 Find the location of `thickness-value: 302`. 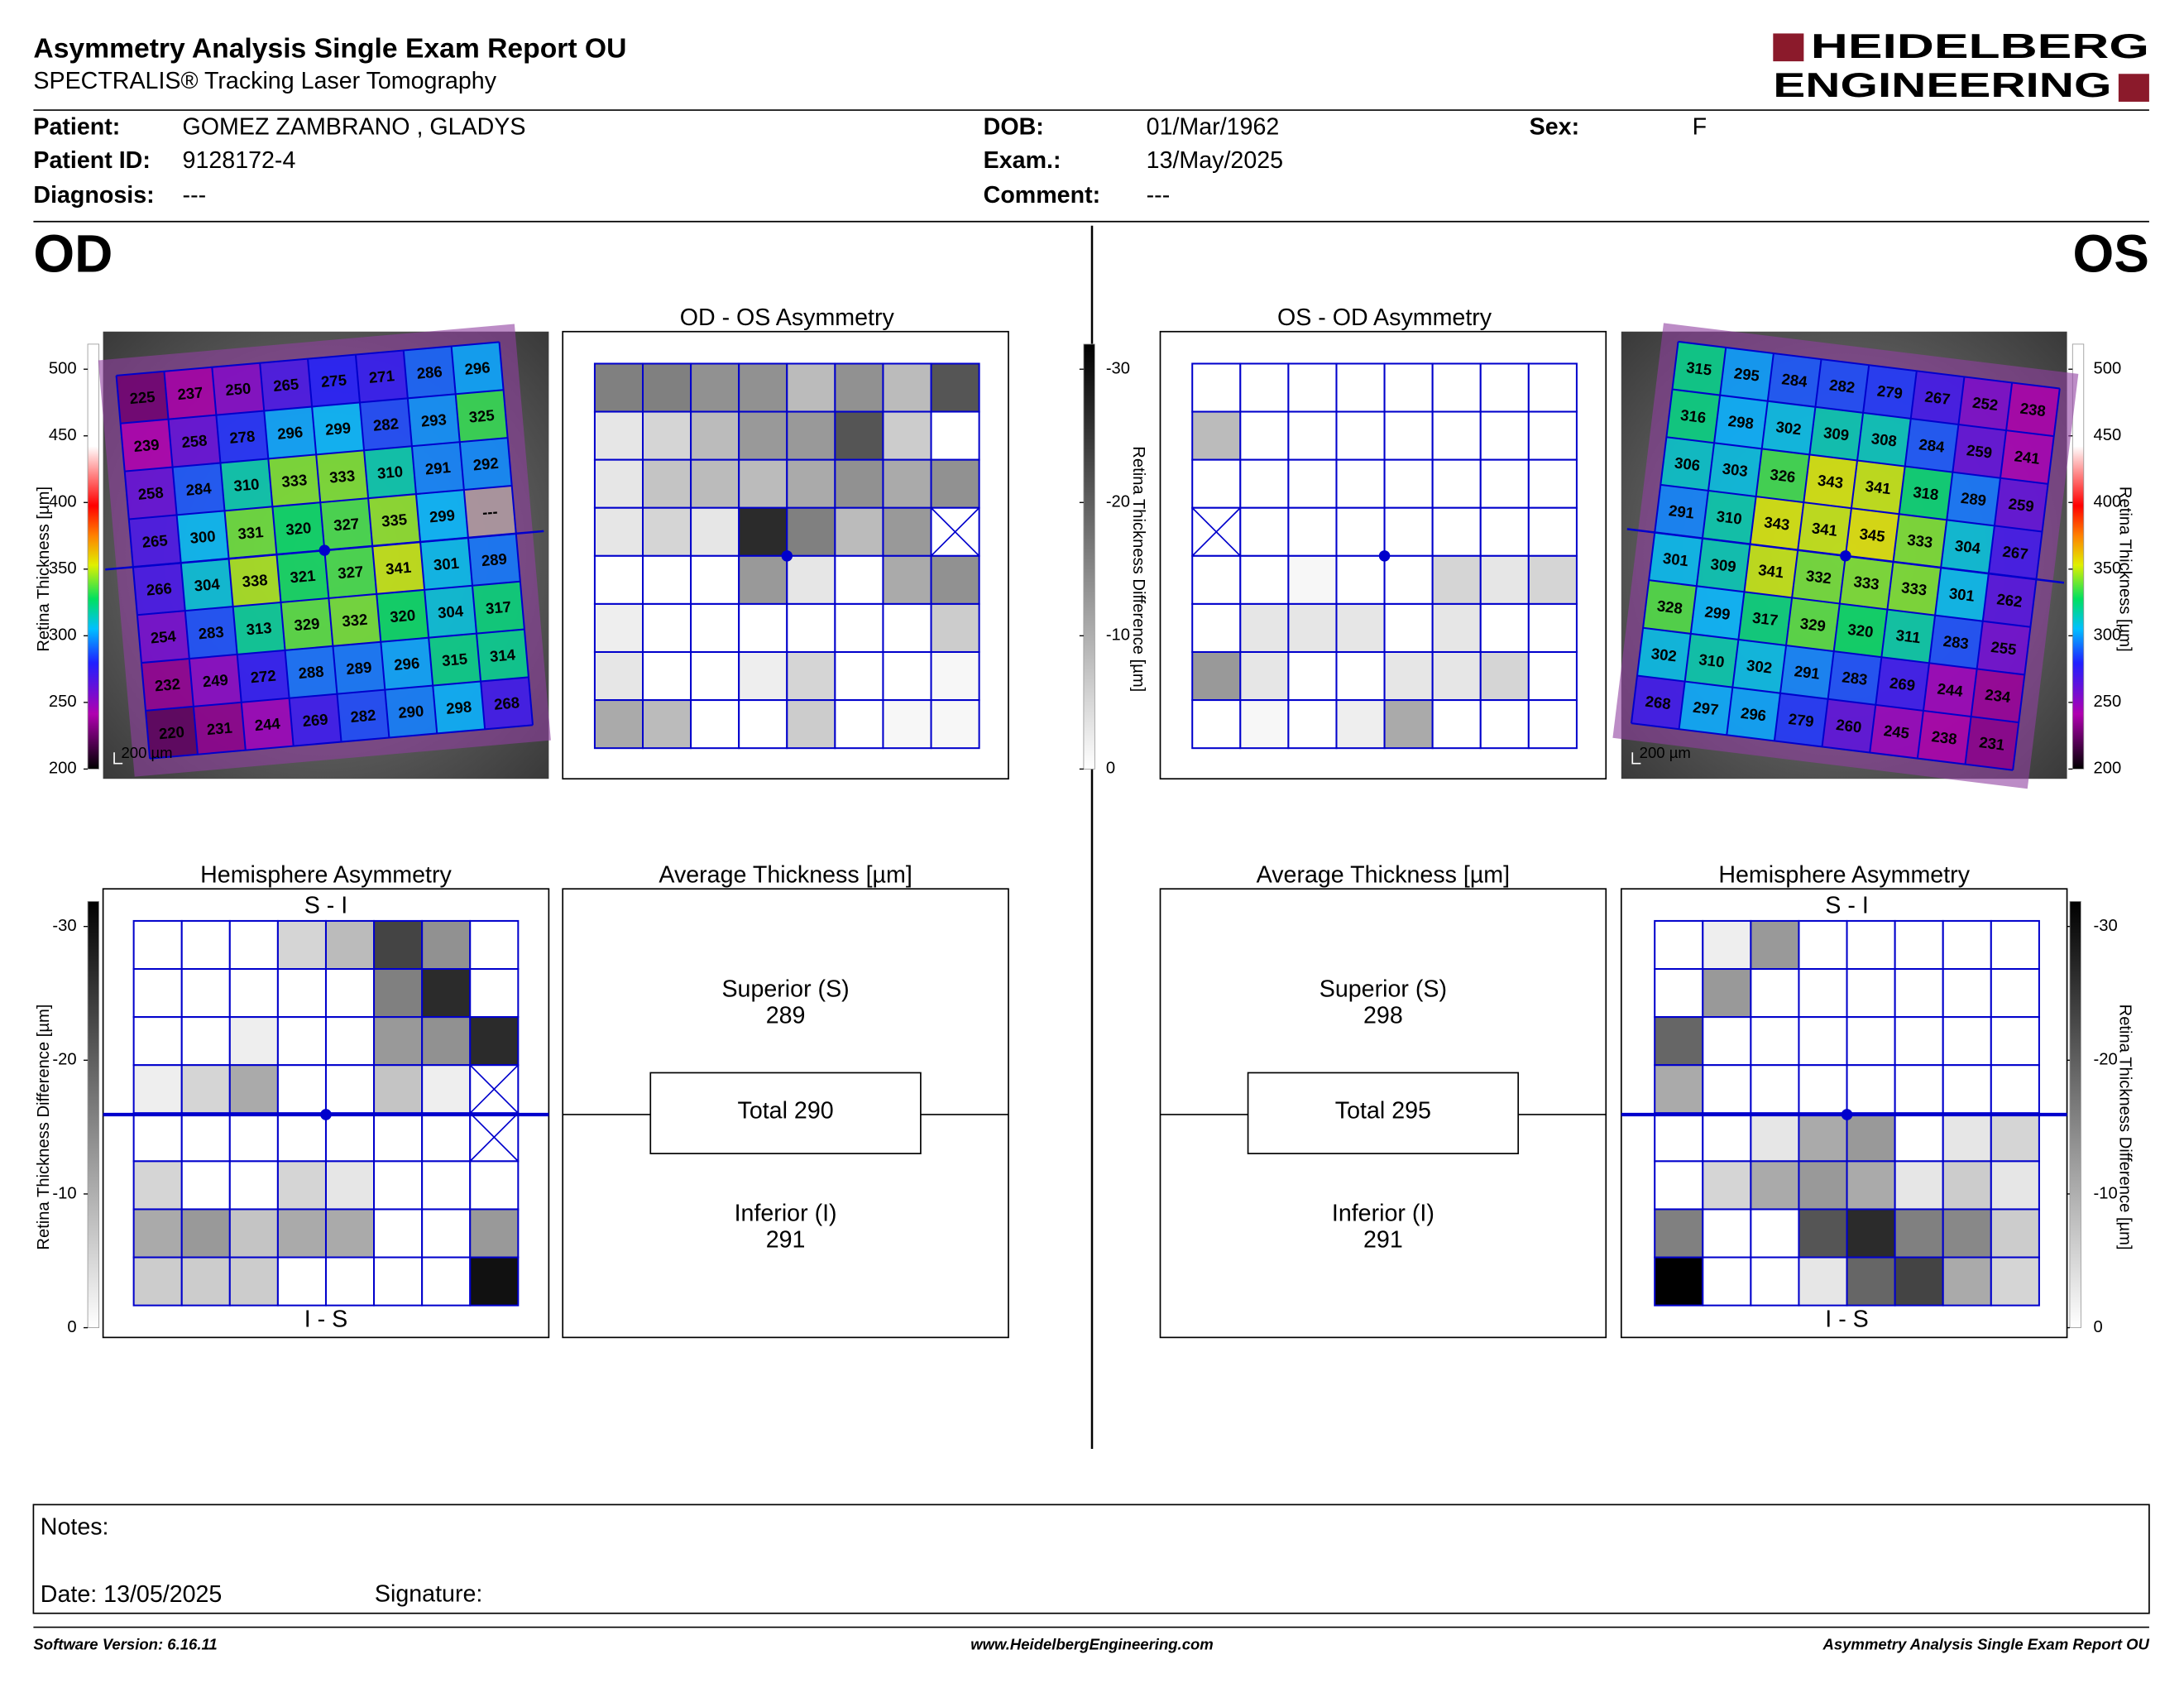

thickness-value: 302 is located at coordinates (1788, 428).